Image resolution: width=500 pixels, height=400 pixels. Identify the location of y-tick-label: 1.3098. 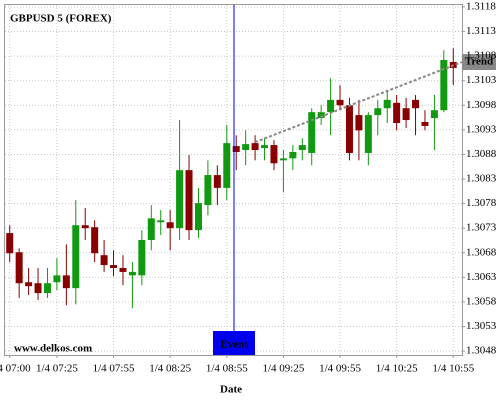
(481, 105).